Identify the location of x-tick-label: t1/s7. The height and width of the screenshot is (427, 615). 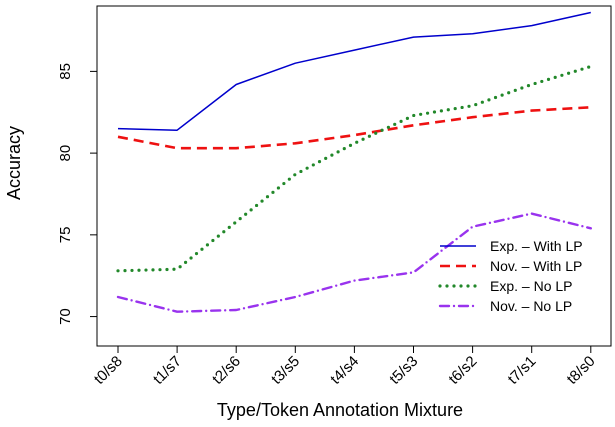
(167, 370).